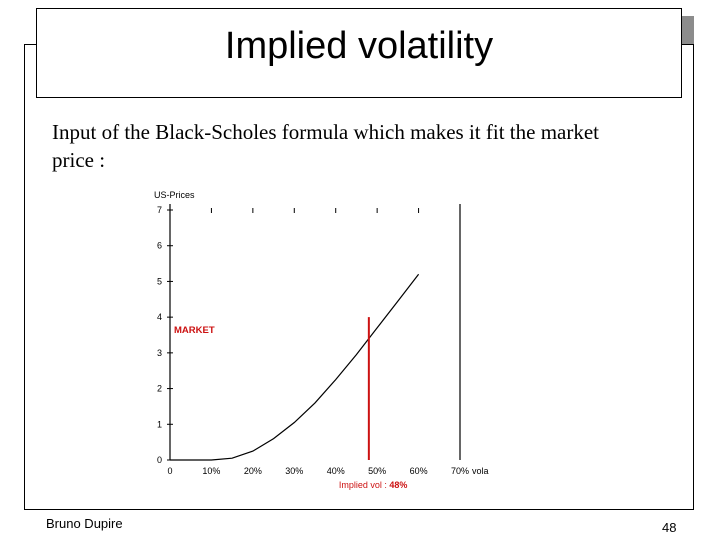  What do you see at coordinates (295, 367) in the screenshot?
I see `price-curve` at bounding box center [295, 367].